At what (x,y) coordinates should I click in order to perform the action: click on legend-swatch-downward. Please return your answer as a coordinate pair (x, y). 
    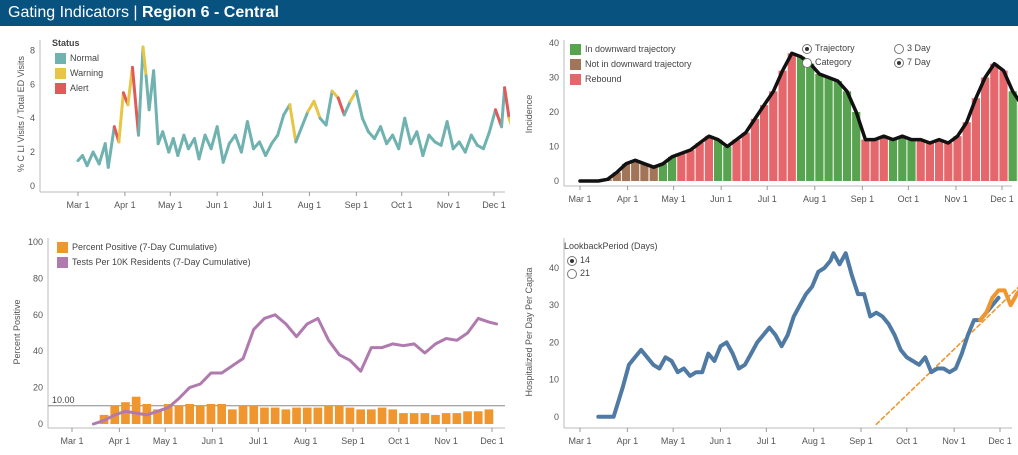
    Looking at the image, I should click on (575, 49).